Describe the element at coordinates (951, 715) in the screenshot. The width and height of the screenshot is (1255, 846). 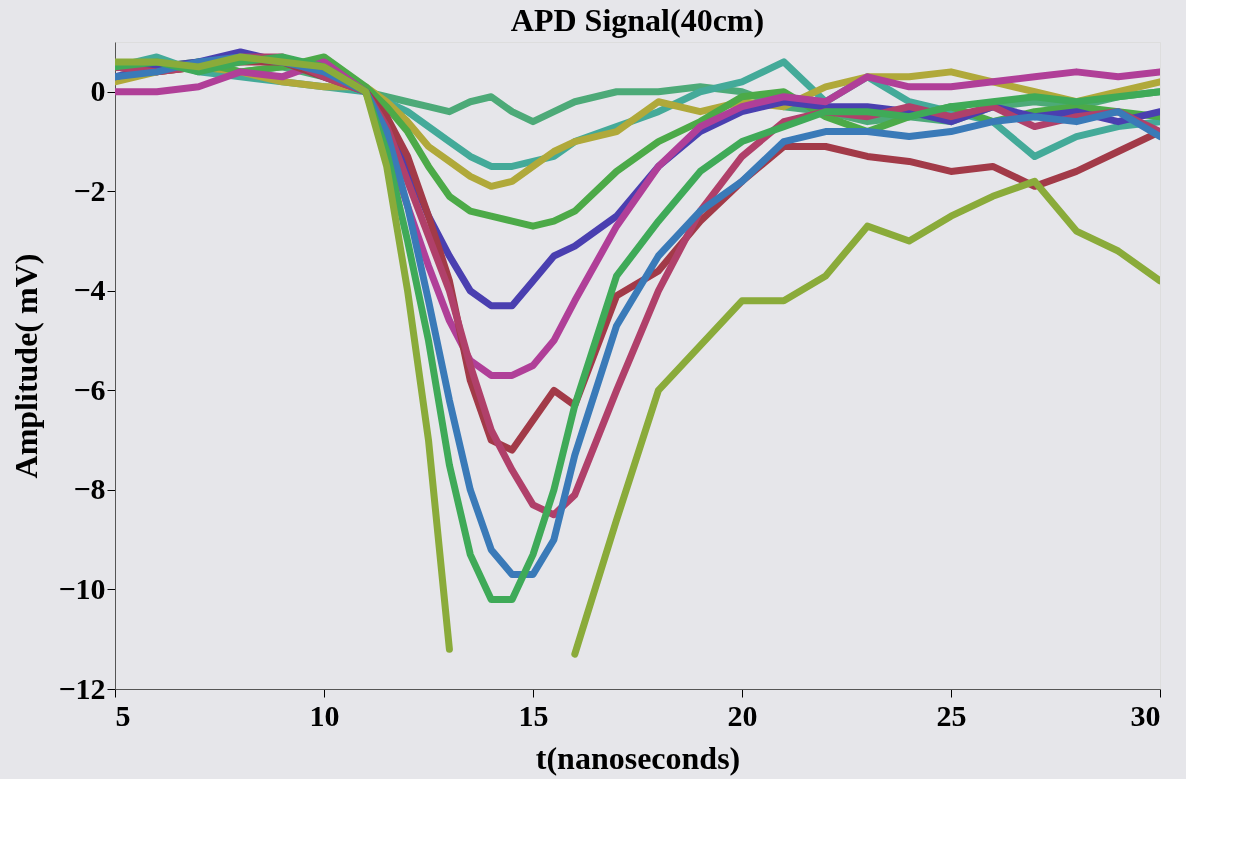
I see `x-tick-label: 25` at that location.